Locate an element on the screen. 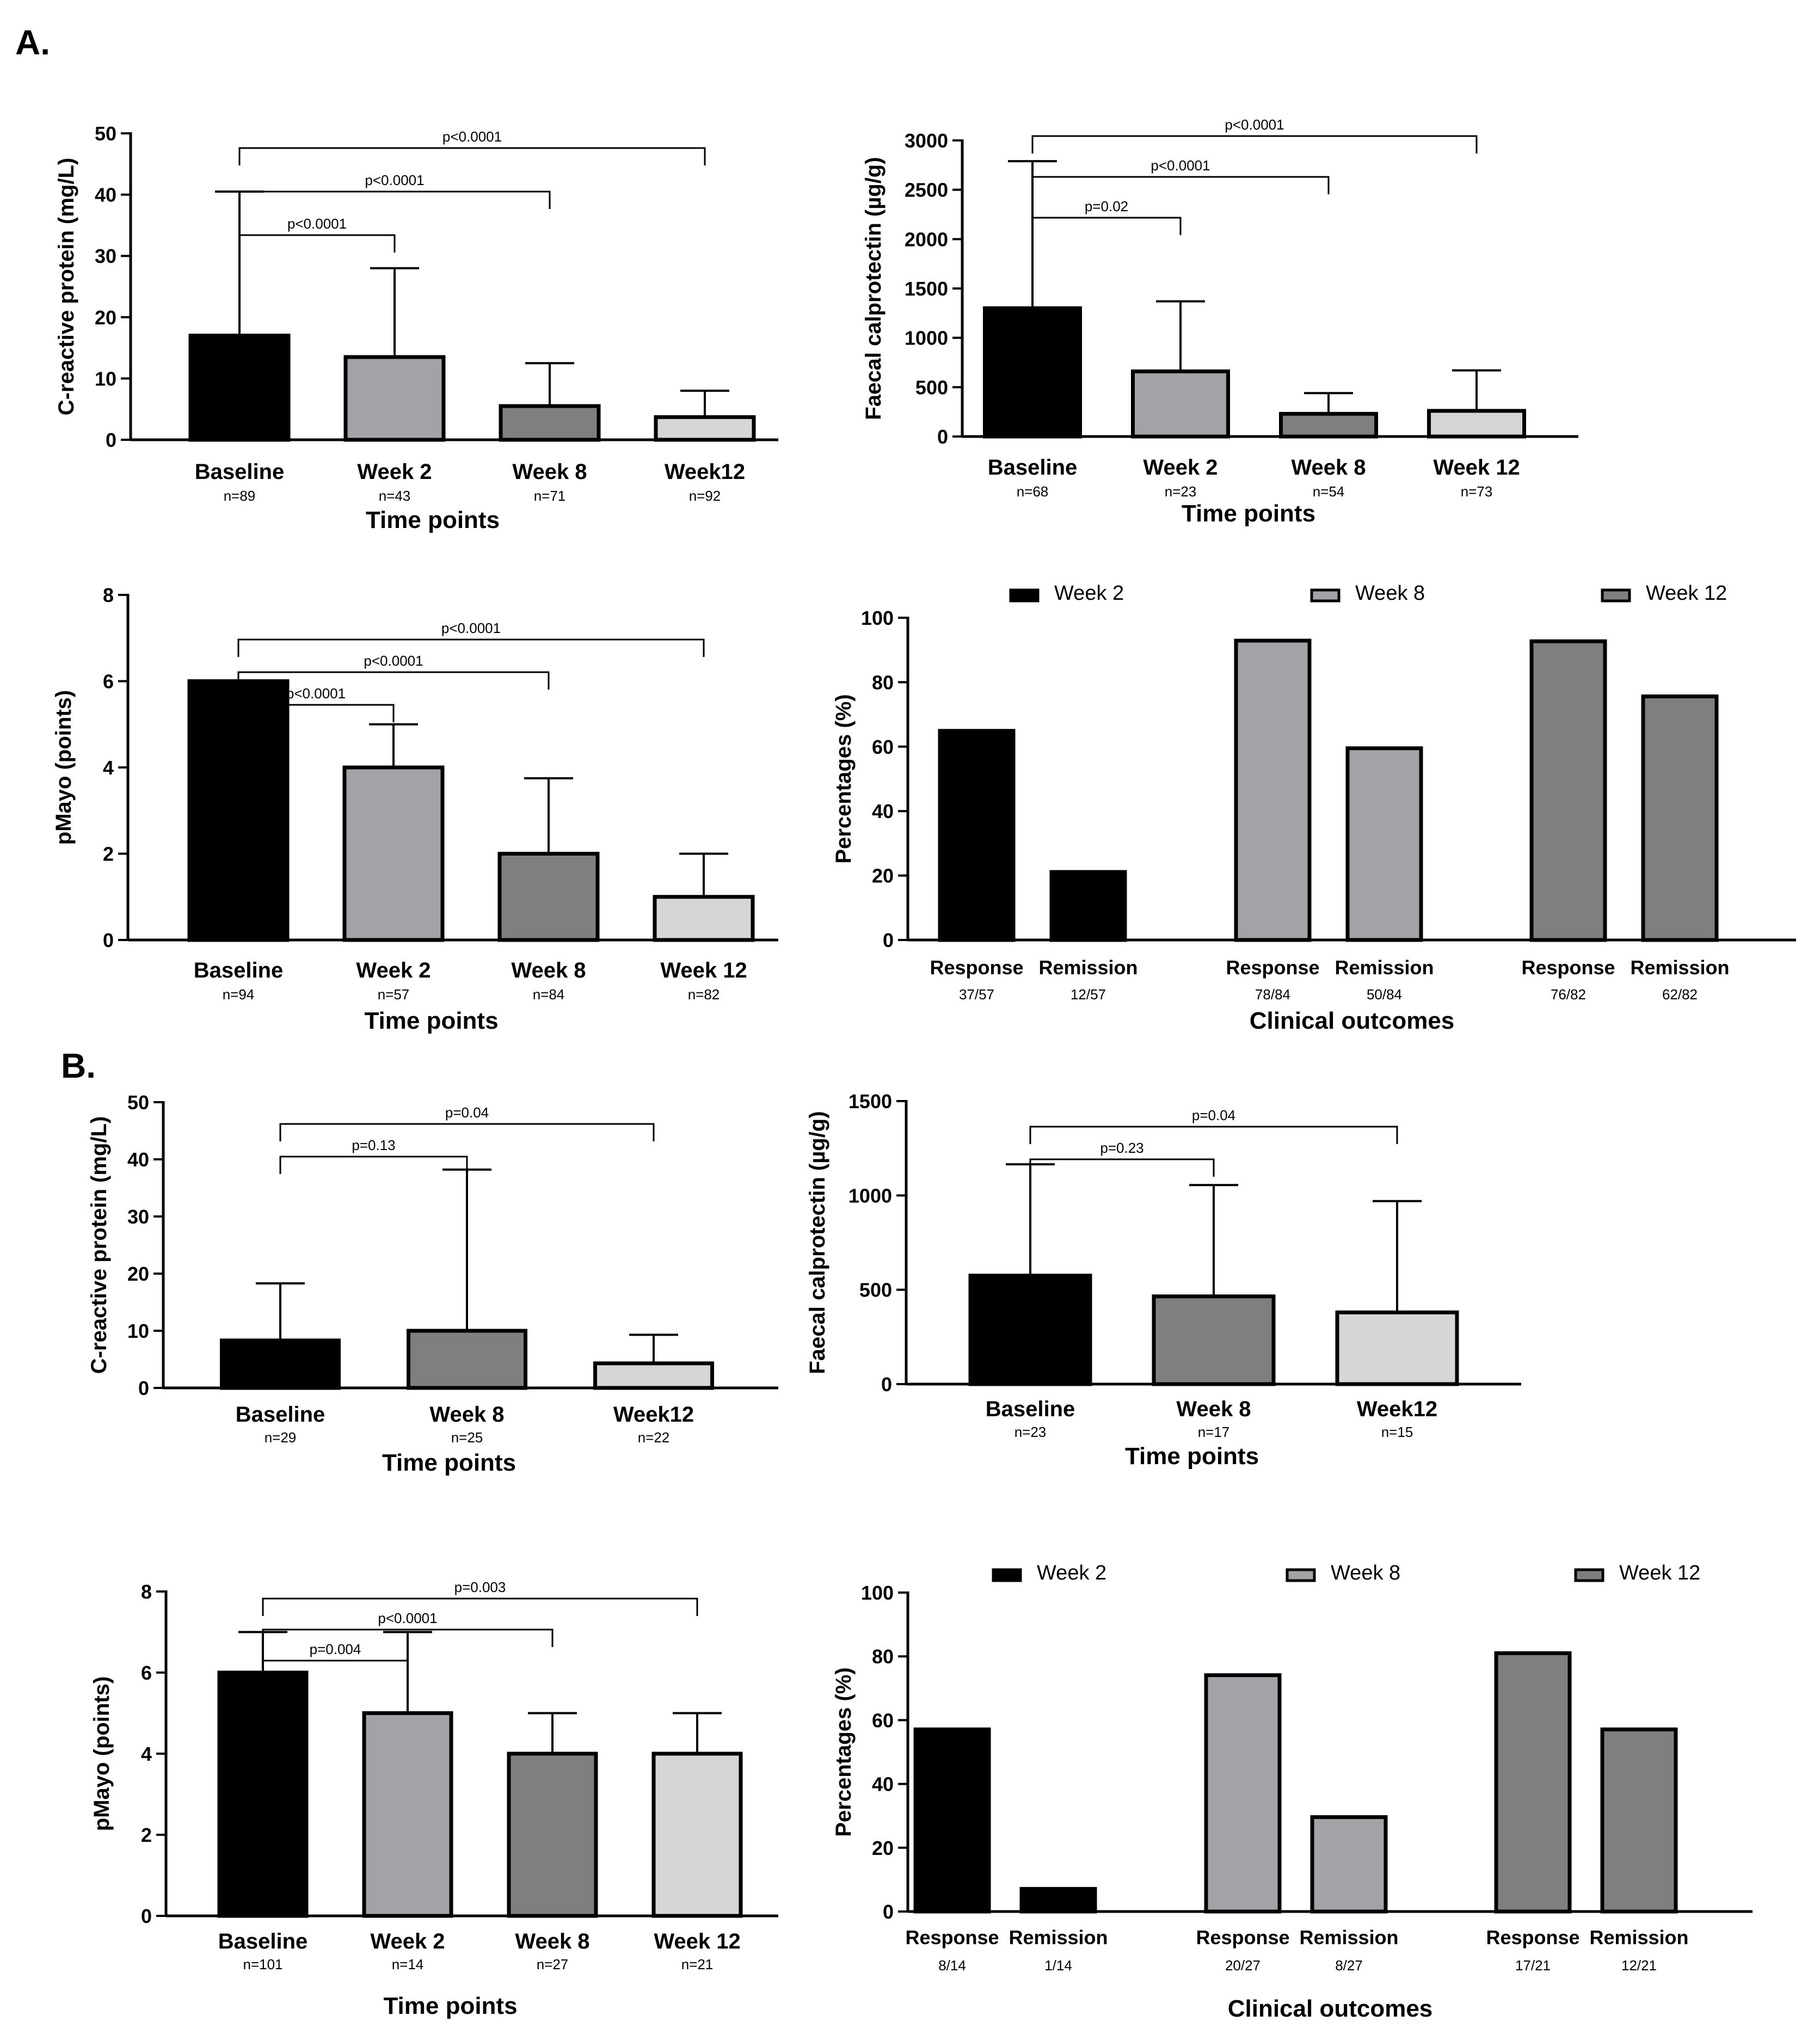 This screenshot has height=2028, width=1820. sample-size-label: n=27 is located at coordinates (553, 1964).